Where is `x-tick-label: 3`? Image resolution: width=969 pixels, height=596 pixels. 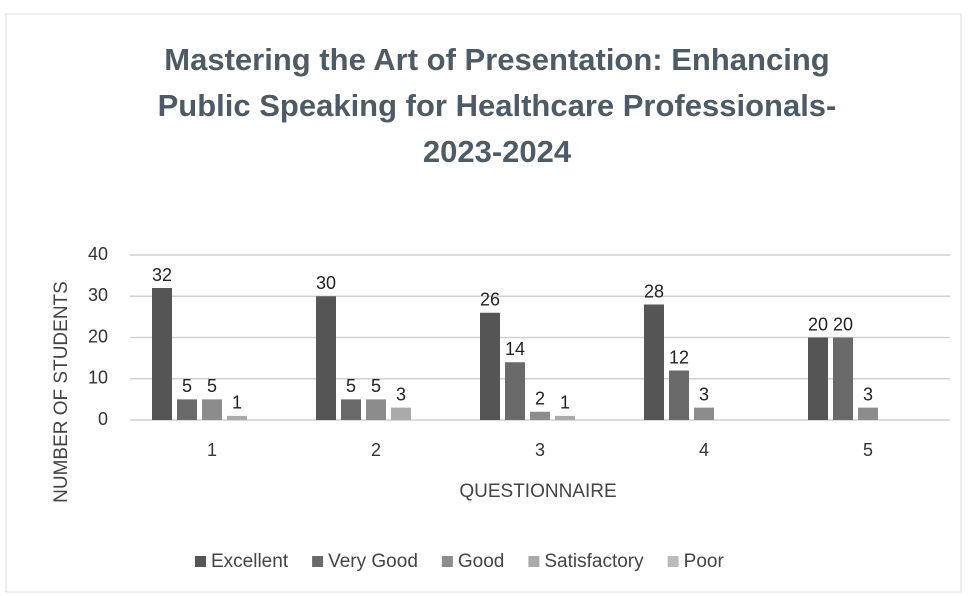
x-tick-label: 3 is located at coordinates (540, 450).